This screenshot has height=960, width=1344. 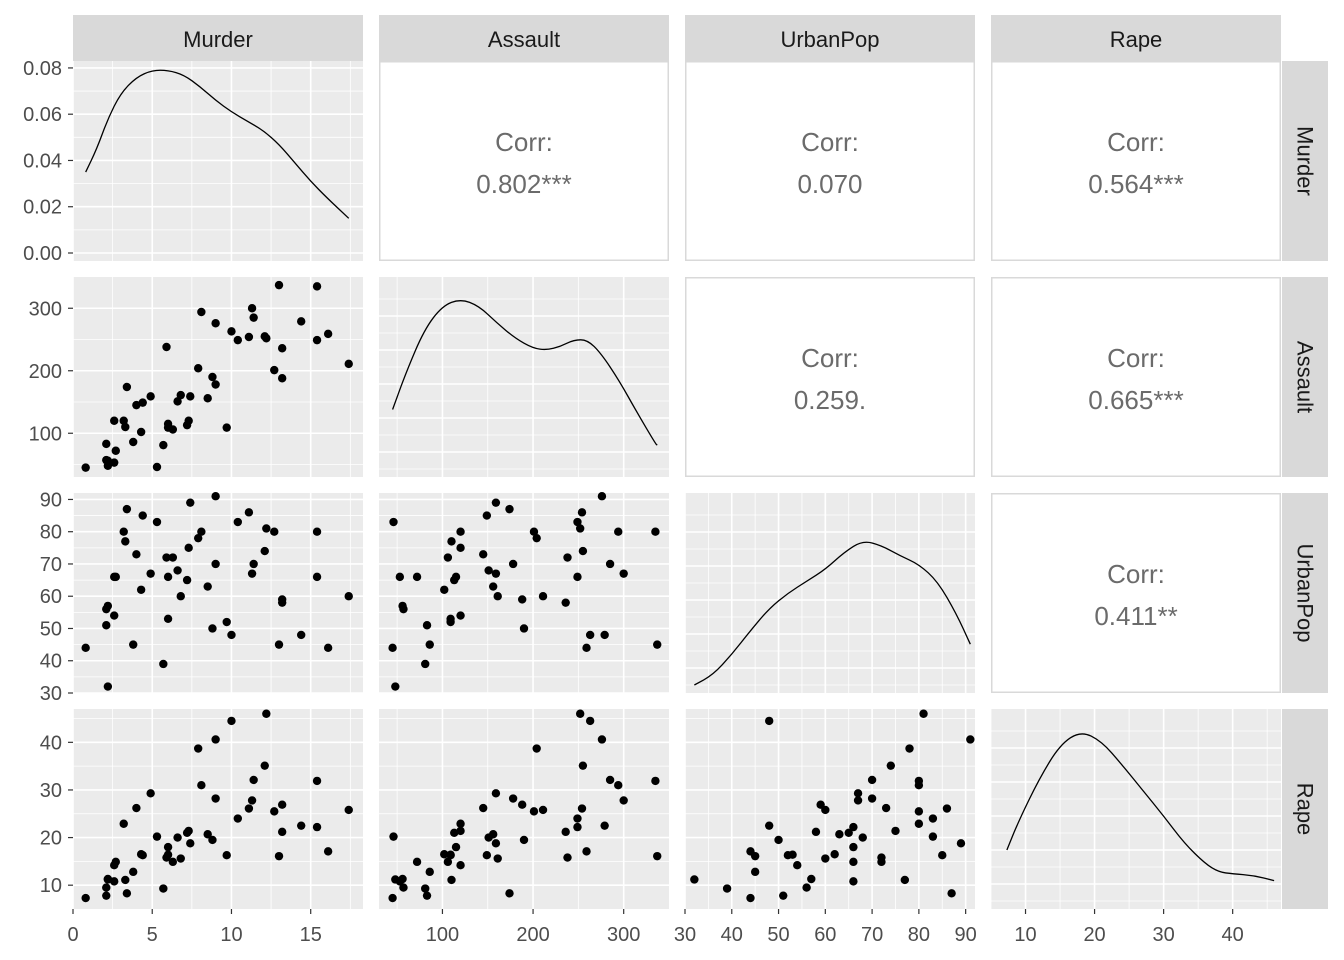 I want to click on x-tick-label: 30, so click(x=685, y=935).